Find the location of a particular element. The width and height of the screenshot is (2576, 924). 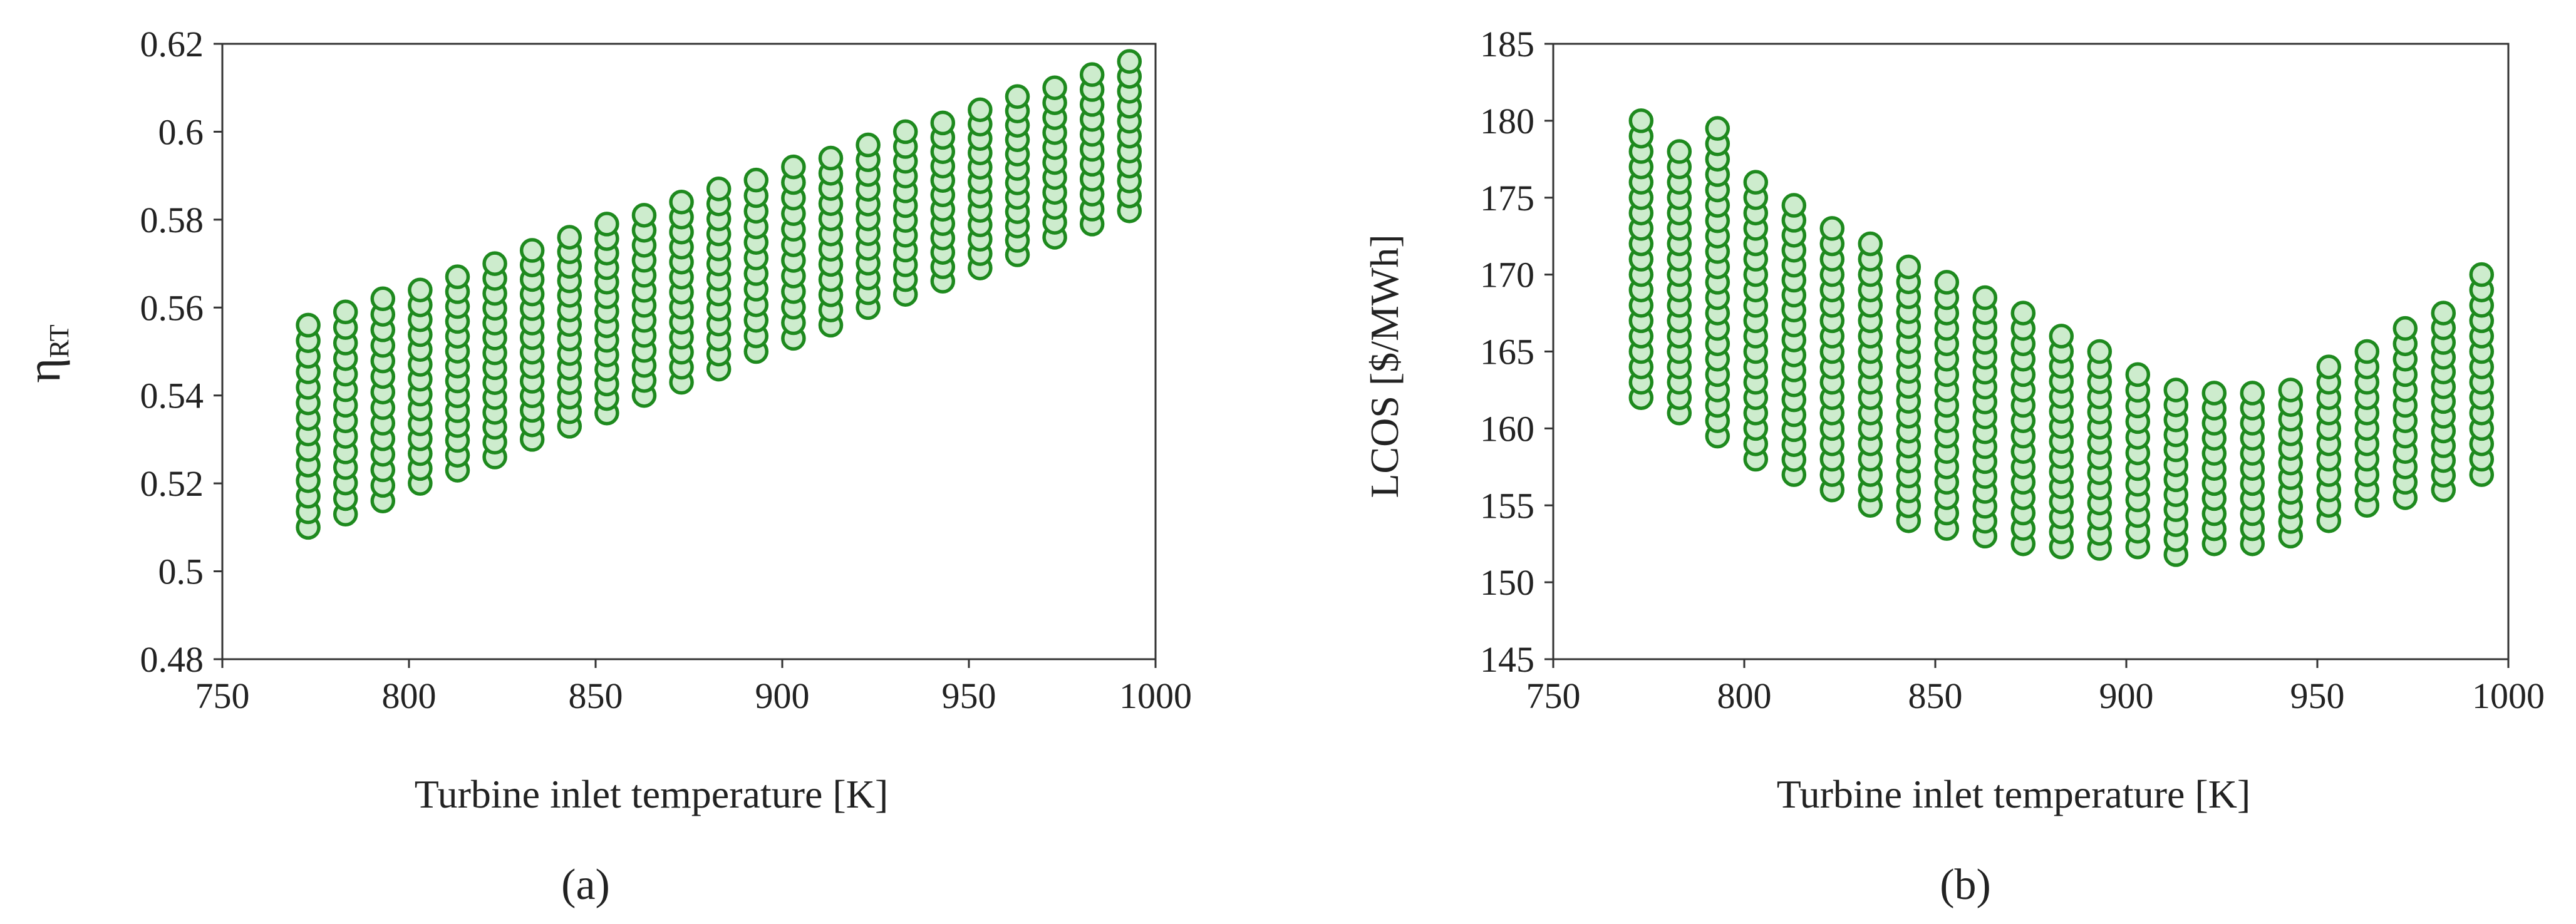

y-tick-label: 0.58 is located at coordinates (172, 220).